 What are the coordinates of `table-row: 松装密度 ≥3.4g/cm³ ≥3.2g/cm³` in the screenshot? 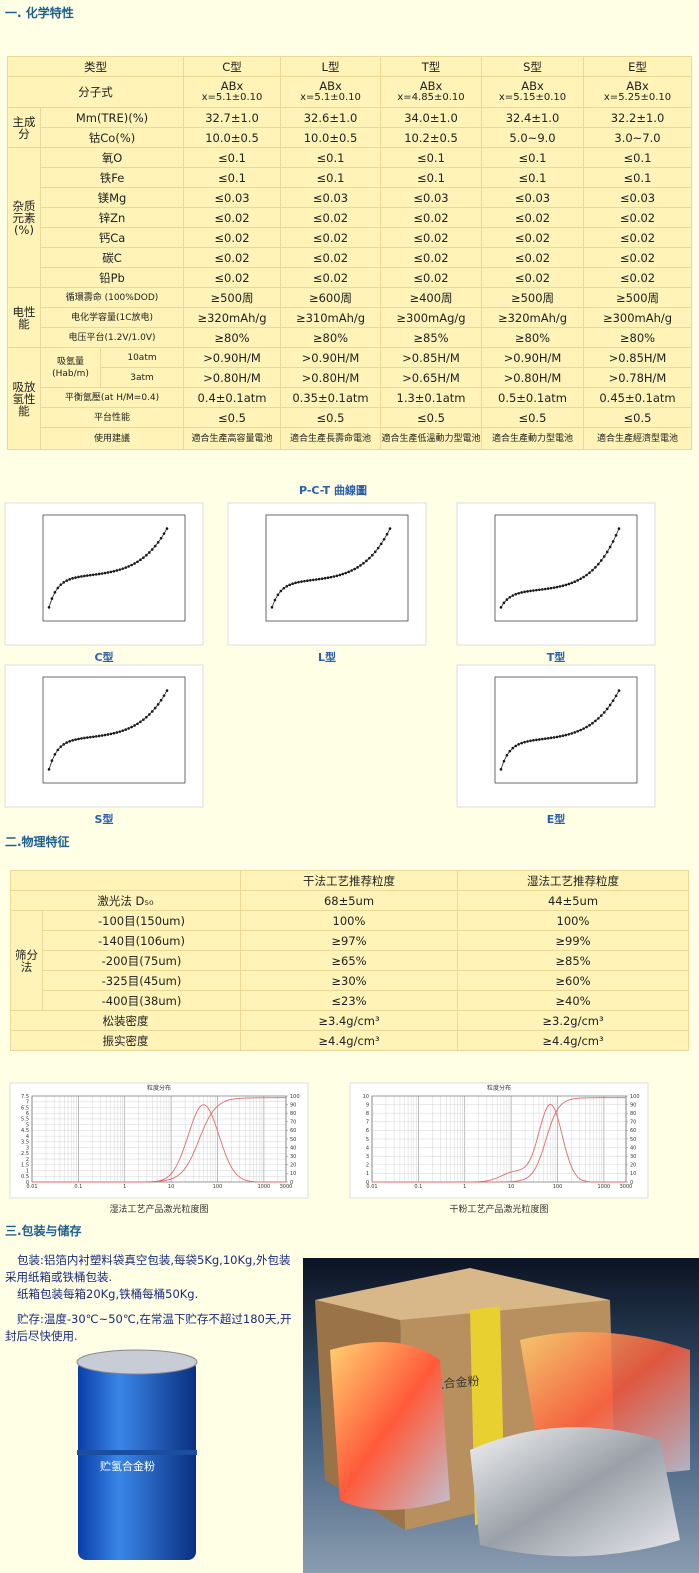 It's located at (349, 1020).